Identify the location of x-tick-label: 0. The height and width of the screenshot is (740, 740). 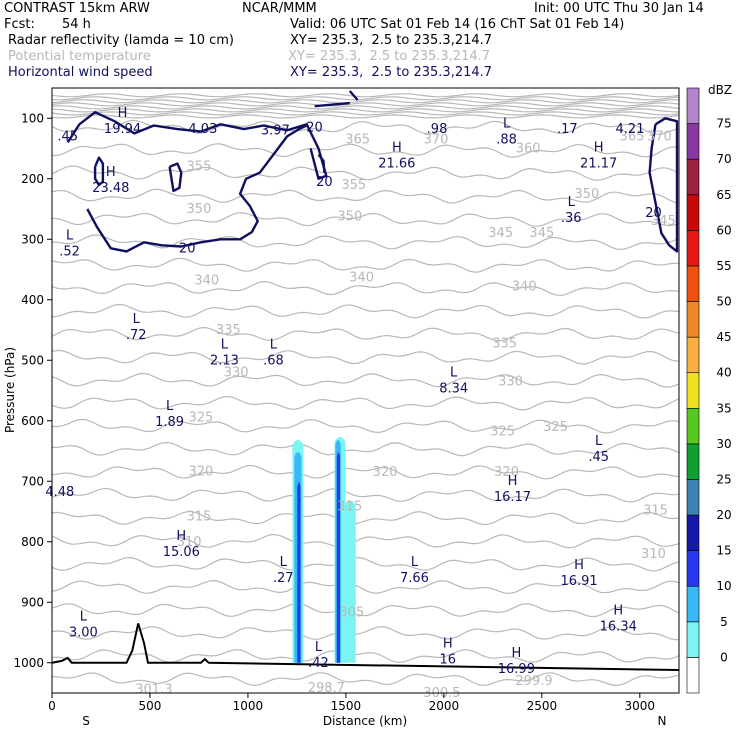
(52, 706).